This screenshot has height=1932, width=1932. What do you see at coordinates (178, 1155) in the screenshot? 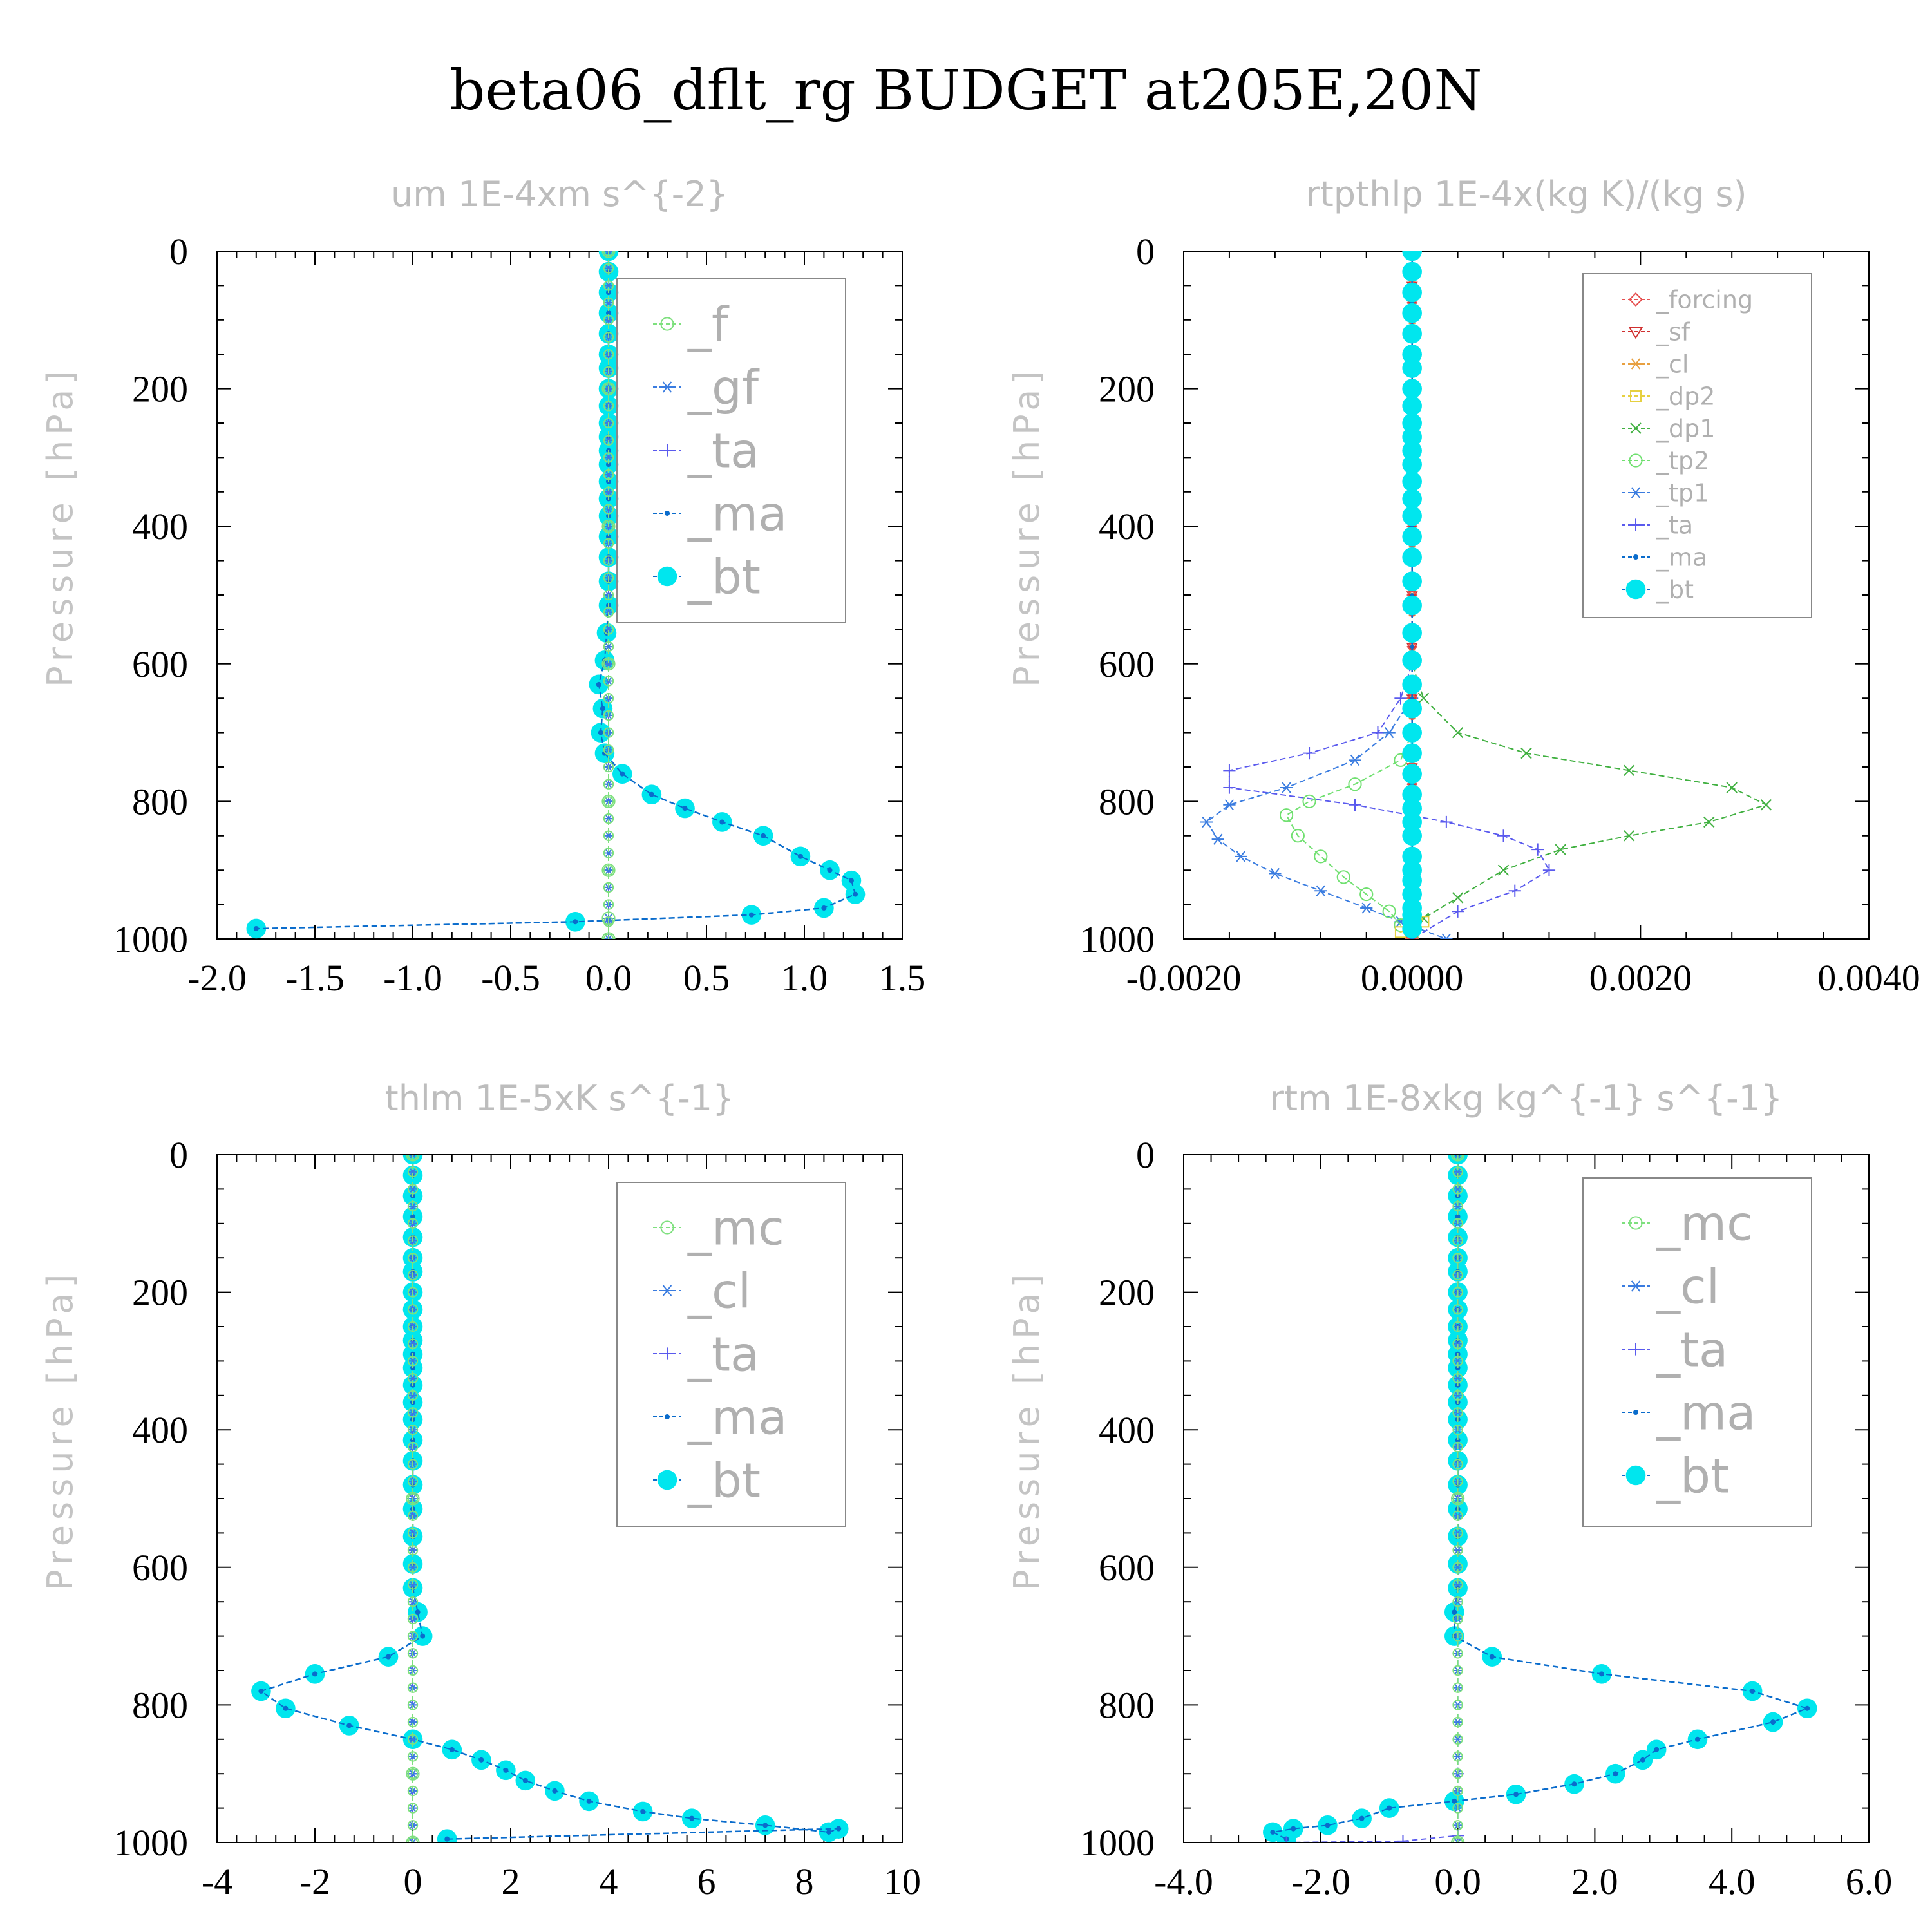
I see `y-tick-label: 0` at bounding box center [178, 1155].